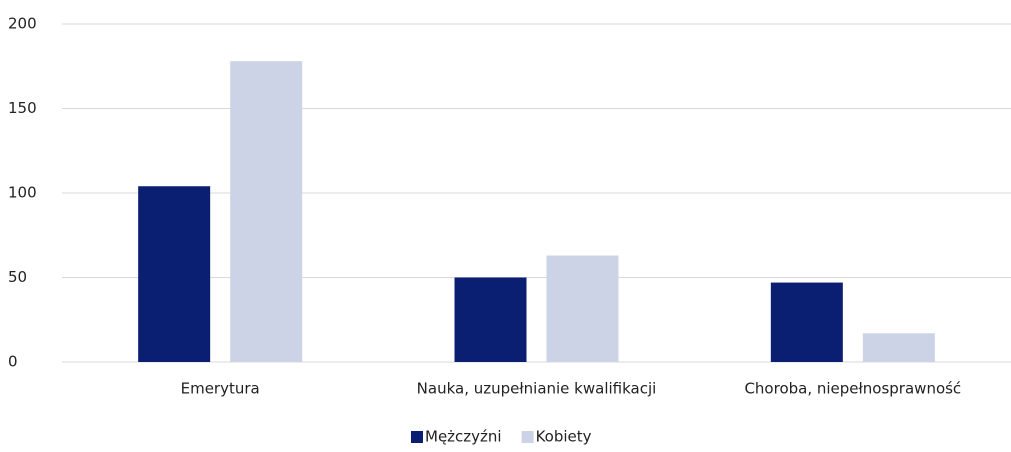  Describe the element at coordinates (22, 108) in the screenshot. I see `y-tick-label: 150` at that location.